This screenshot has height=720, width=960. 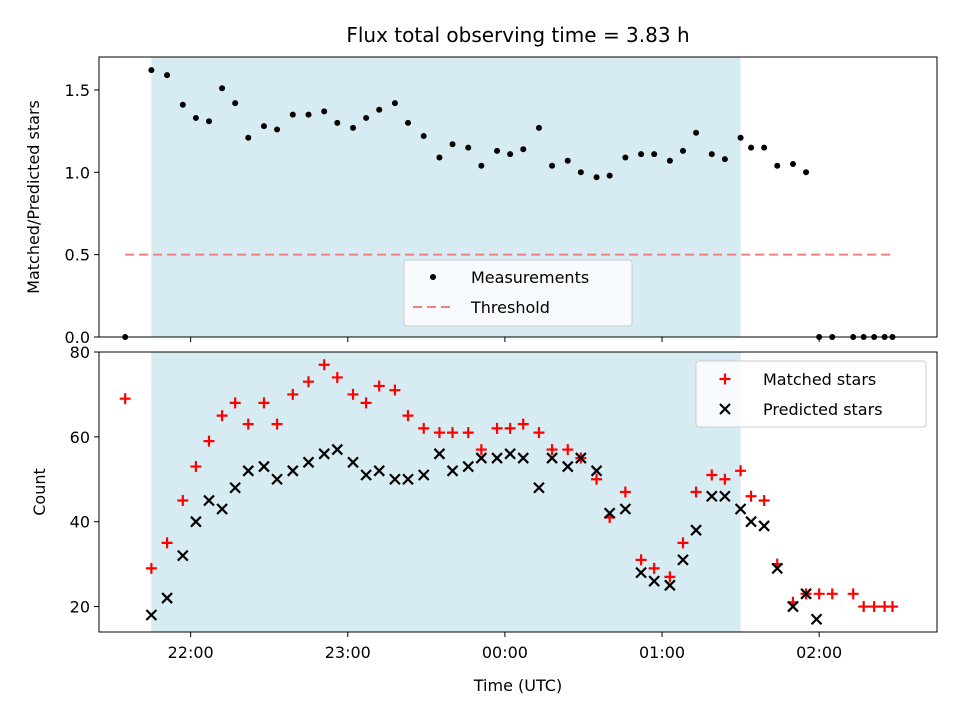 I want to click on legend-label: Predicted stars, so click(x=823, y=409).